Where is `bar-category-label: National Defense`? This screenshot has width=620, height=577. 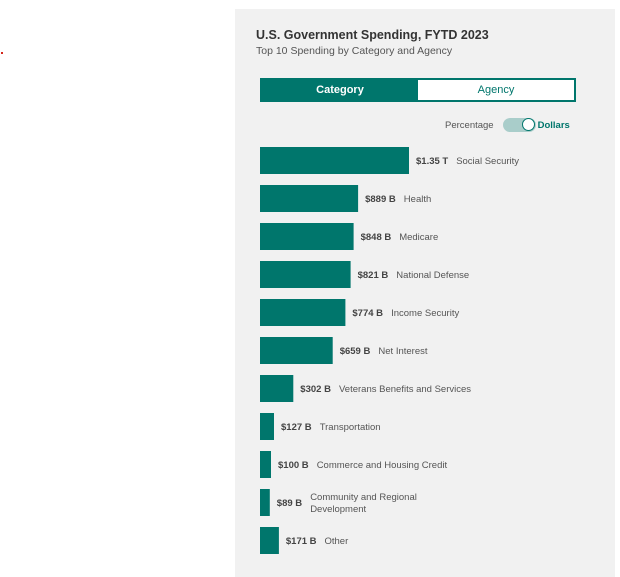
bar-category-label: National Defense is located at coordinates (432, 275).